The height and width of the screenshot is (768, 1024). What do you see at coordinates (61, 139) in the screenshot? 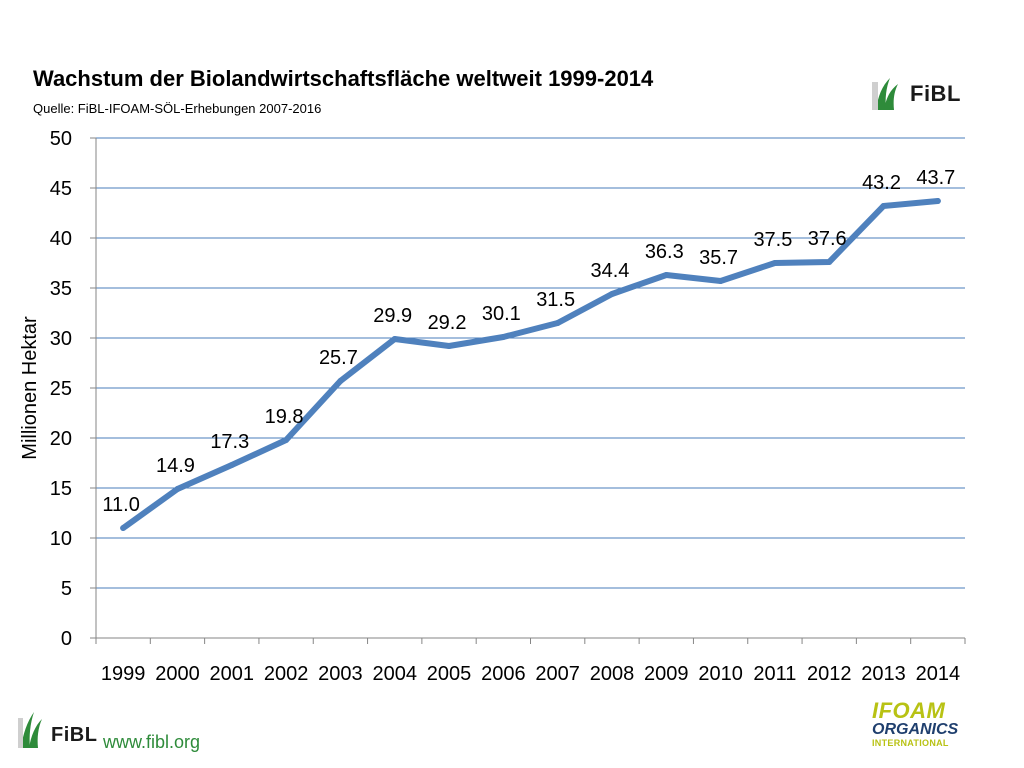
I see `y-tick-label: 50` at bounding box center [61, 139].